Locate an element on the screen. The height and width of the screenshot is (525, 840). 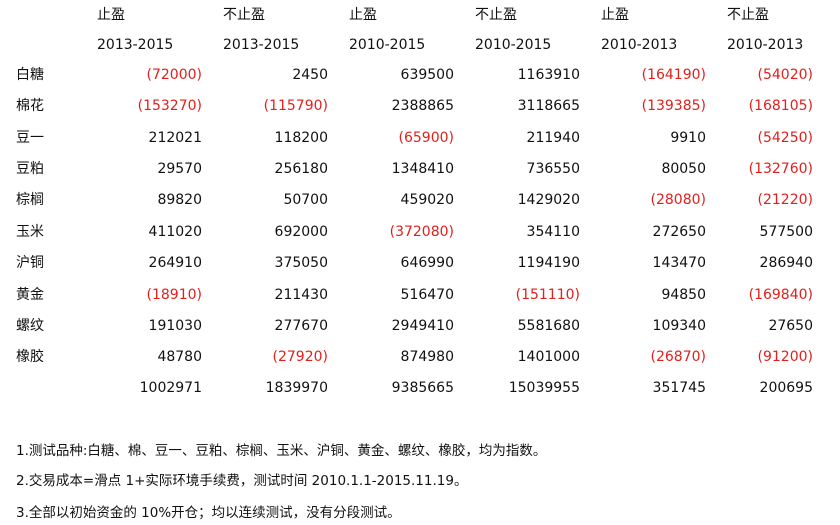
table-cell-value: 80050 is located at coordinates (683, 169).